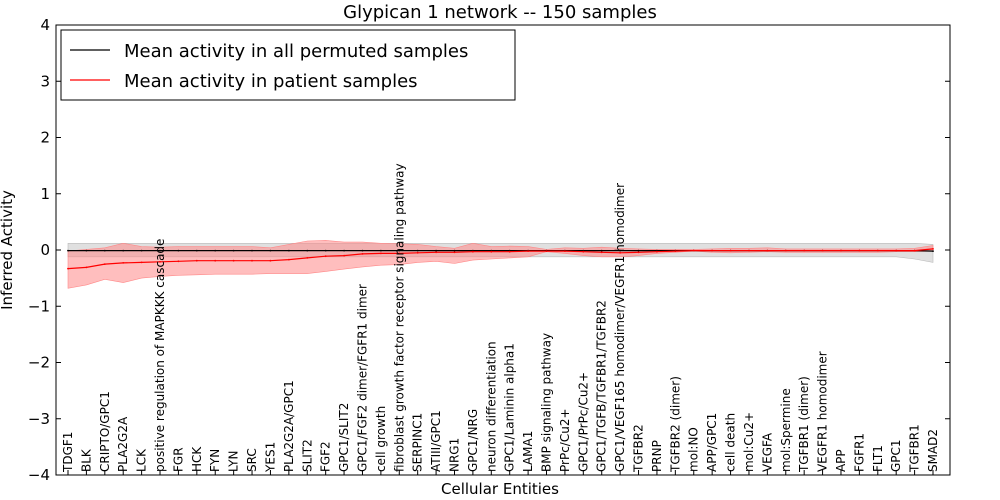 The height and width of the screenshot is (500, 1000). I want to click on y-tick-label: −2, so click(39, 363).